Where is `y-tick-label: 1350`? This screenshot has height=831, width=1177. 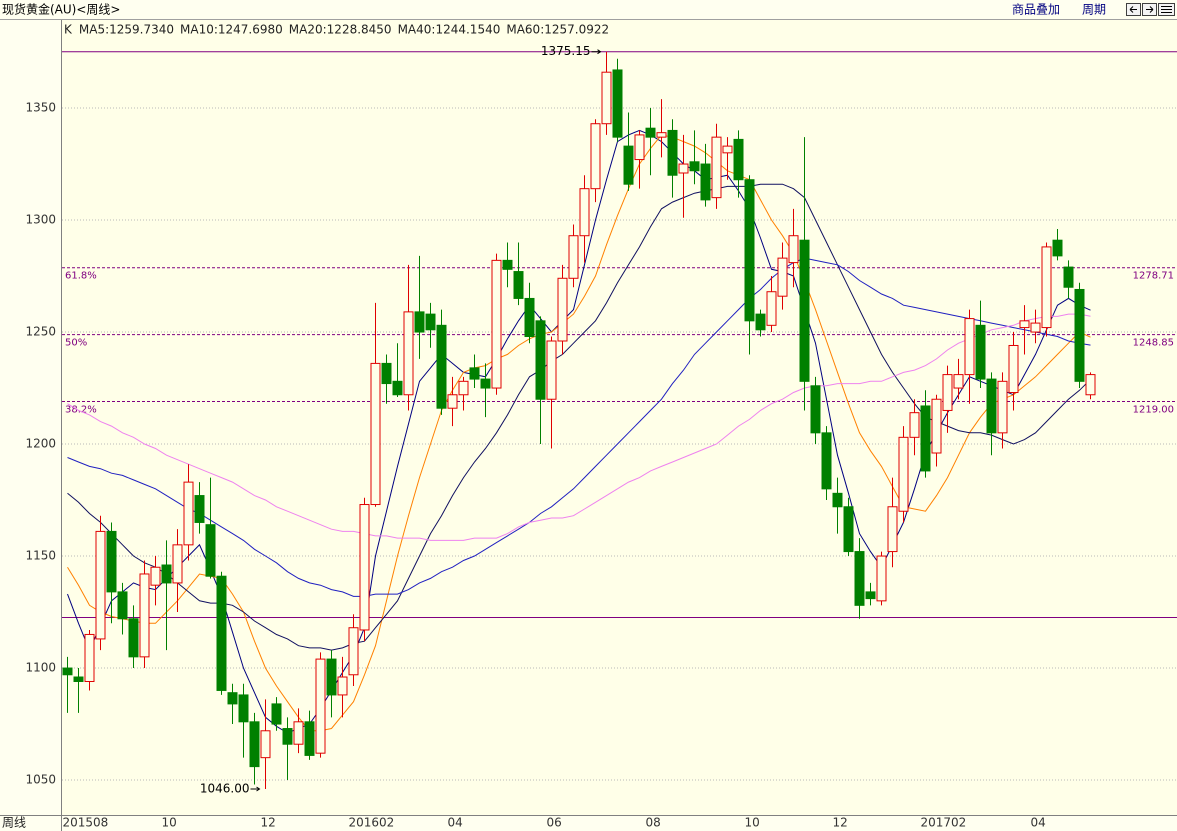 y-tick-label: 1350 is located at coordinates (40, 108).